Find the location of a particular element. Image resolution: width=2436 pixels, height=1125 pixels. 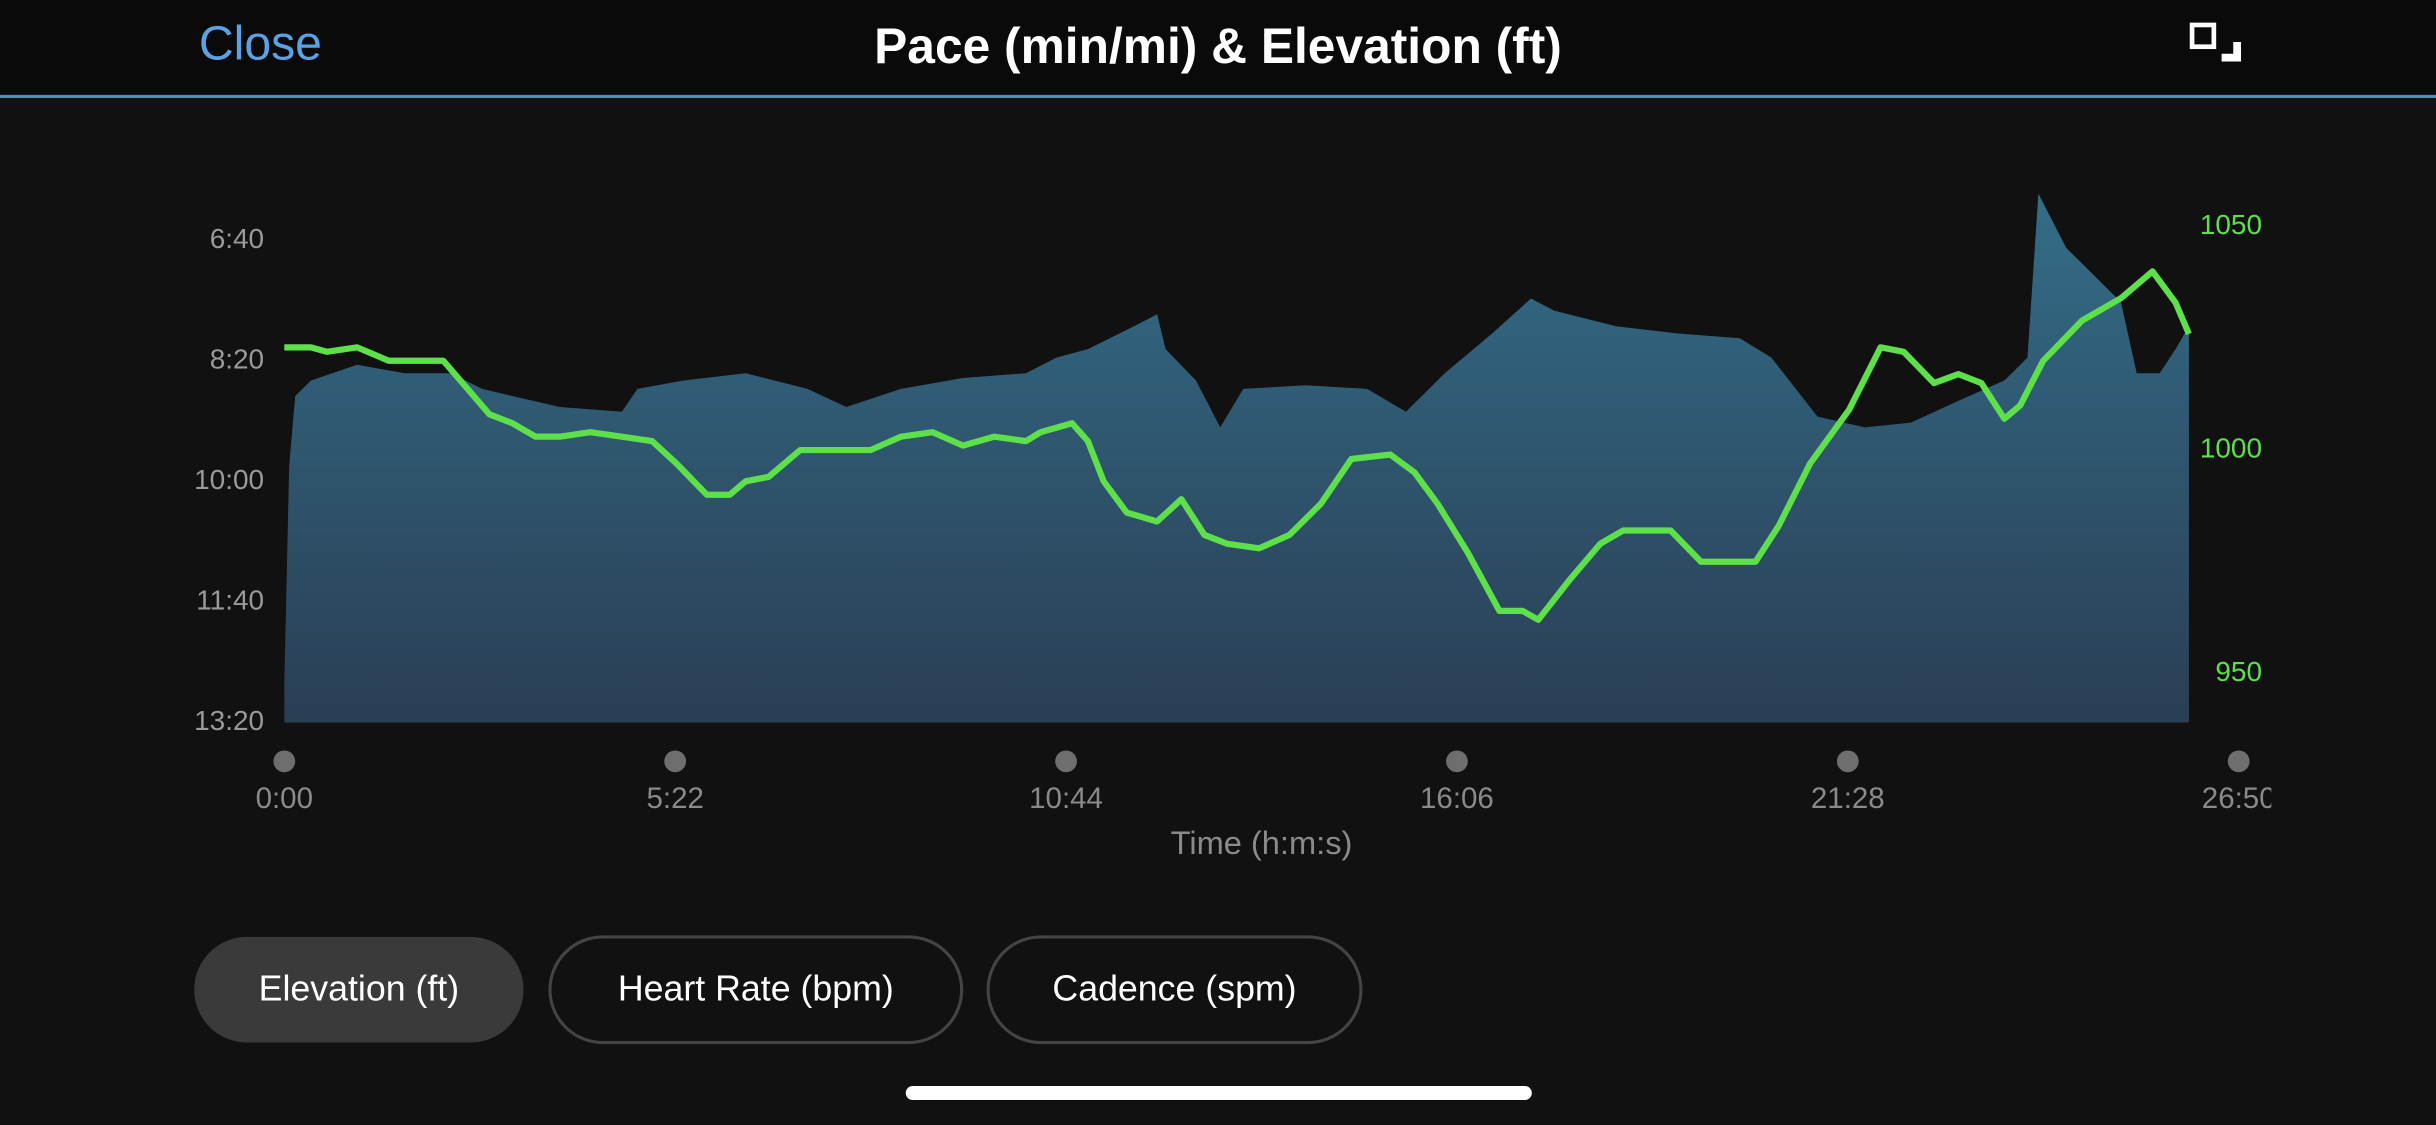

tab-label: Elevation (ft) is located at coordinates (359, 989).